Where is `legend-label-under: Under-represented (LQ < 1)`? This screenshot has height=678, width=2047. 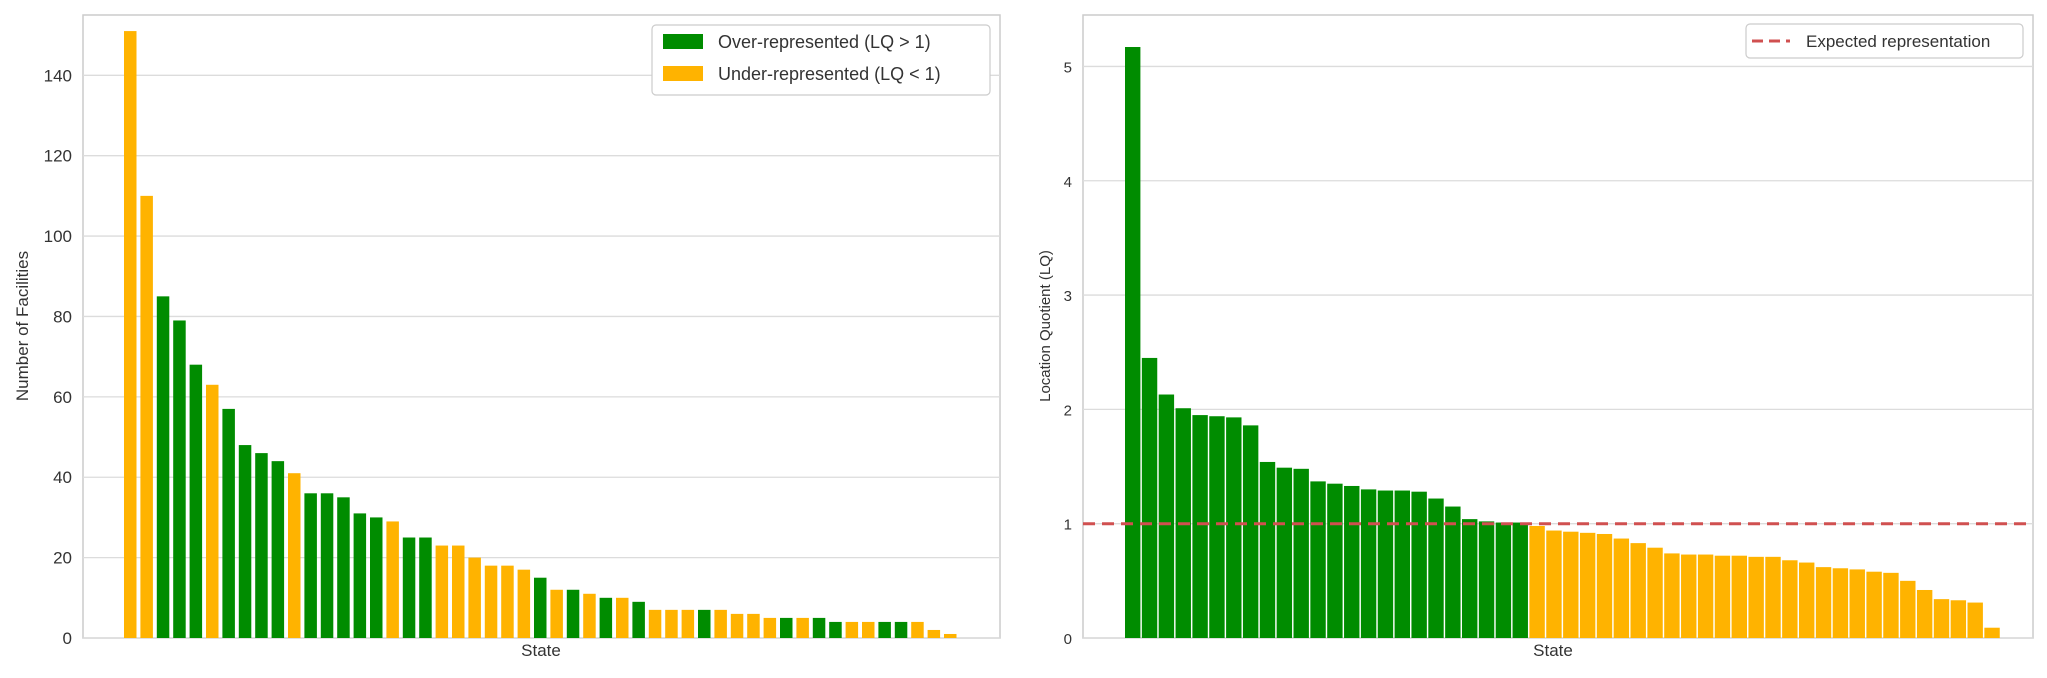 legend-label-under: Under-represented (LQ < 1) is located at coordinates (829, 74).